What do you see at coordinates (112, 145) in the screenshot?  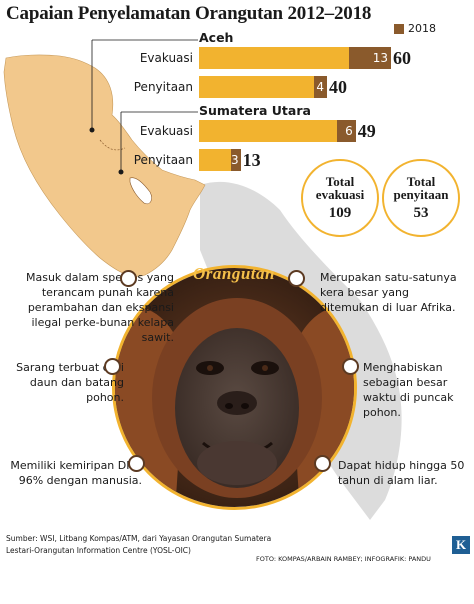 I see `aceh-border` at bounding box center [112, 145].